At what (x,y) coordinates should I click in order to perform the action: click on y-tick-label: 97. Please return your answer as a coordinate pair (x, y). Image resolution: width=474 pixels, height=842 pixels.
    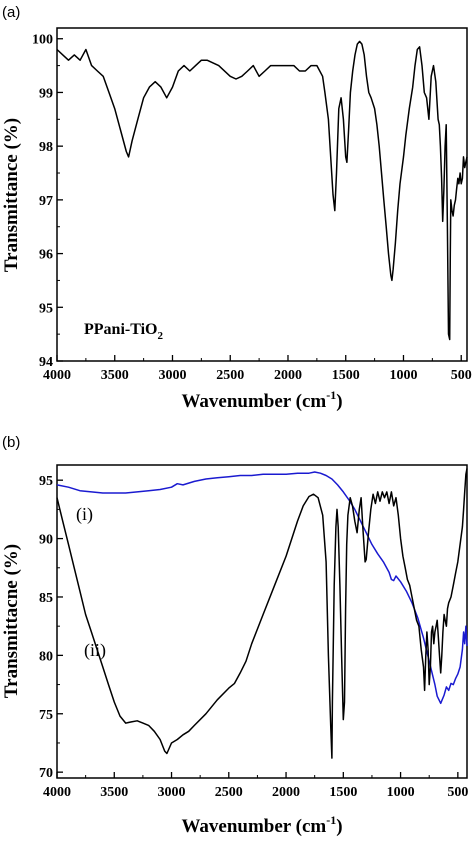
    Looking at the image, I should click on (46, 201).